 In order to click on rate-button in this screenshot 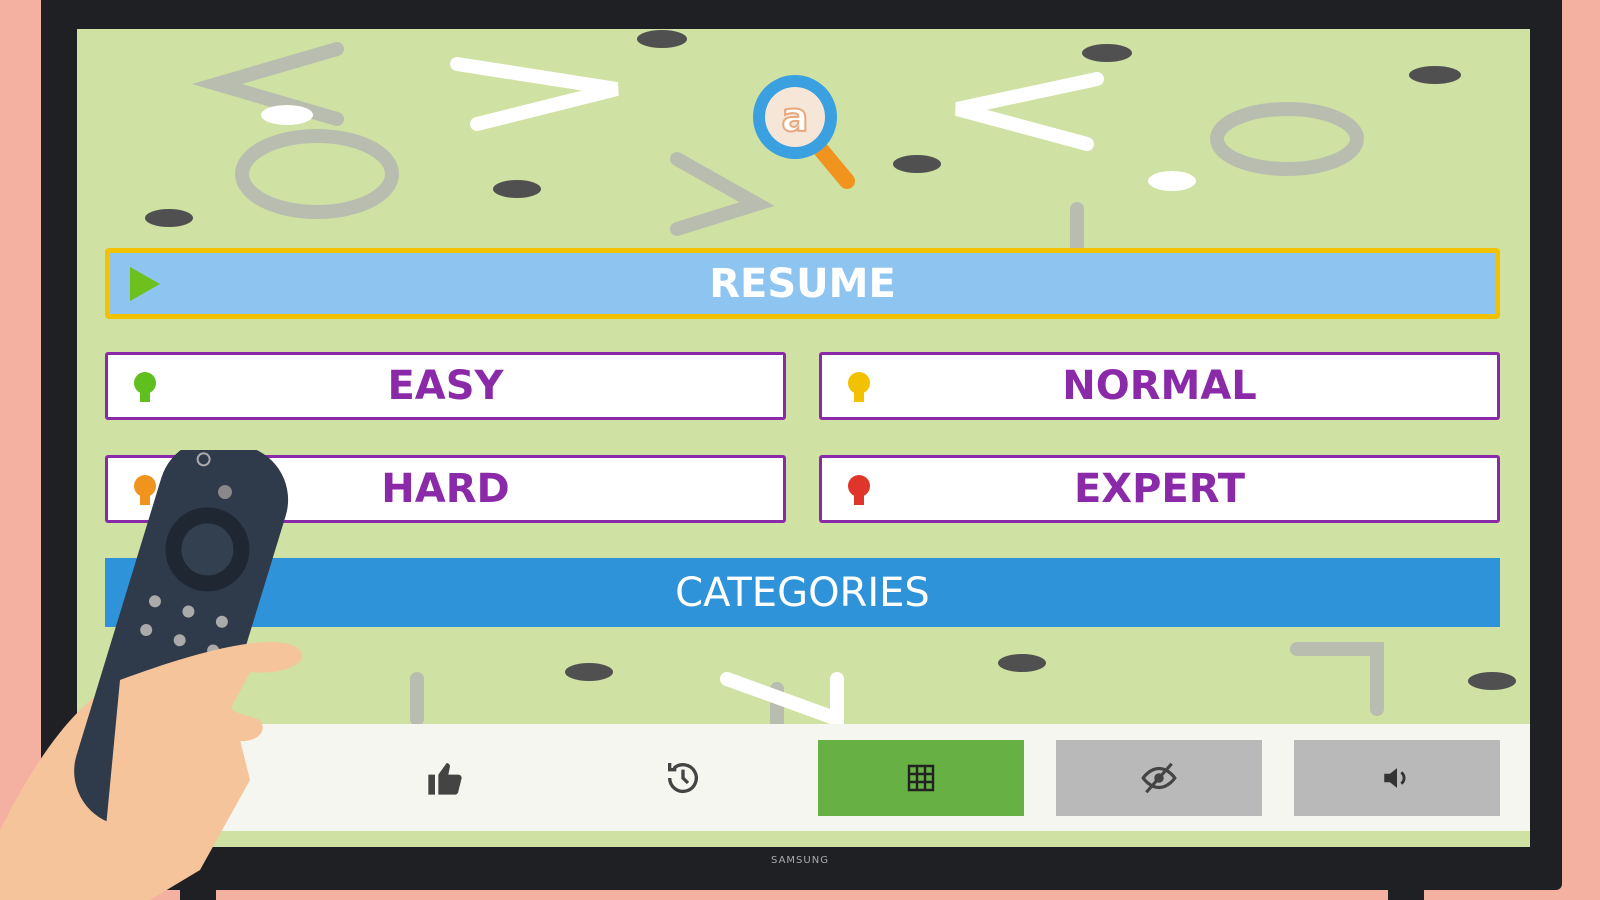, I will do `click(445, 778)`.